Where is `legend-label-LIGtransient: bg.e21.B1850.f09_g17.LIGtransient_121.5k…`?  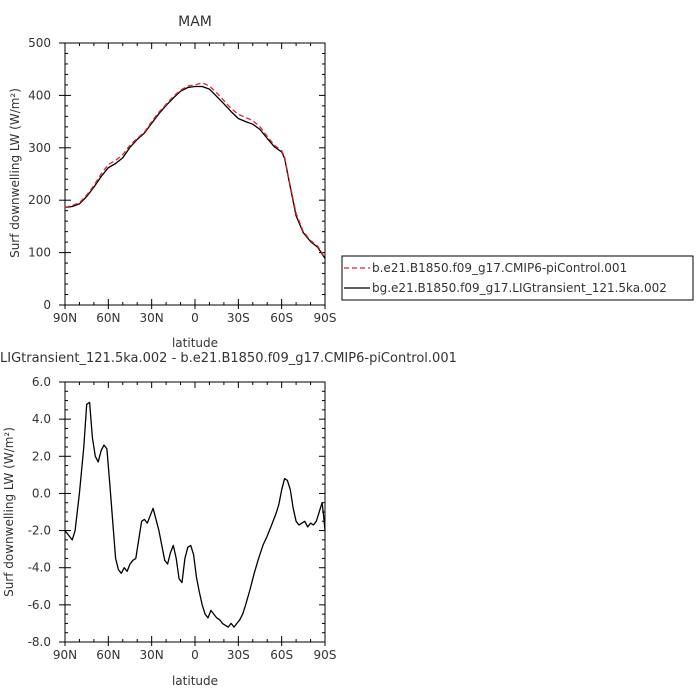
legend-label-LIGtransient: bg.e21.B1850.f09_g17.LIGtransient_121.5k… is located at coordinates (519, 288).